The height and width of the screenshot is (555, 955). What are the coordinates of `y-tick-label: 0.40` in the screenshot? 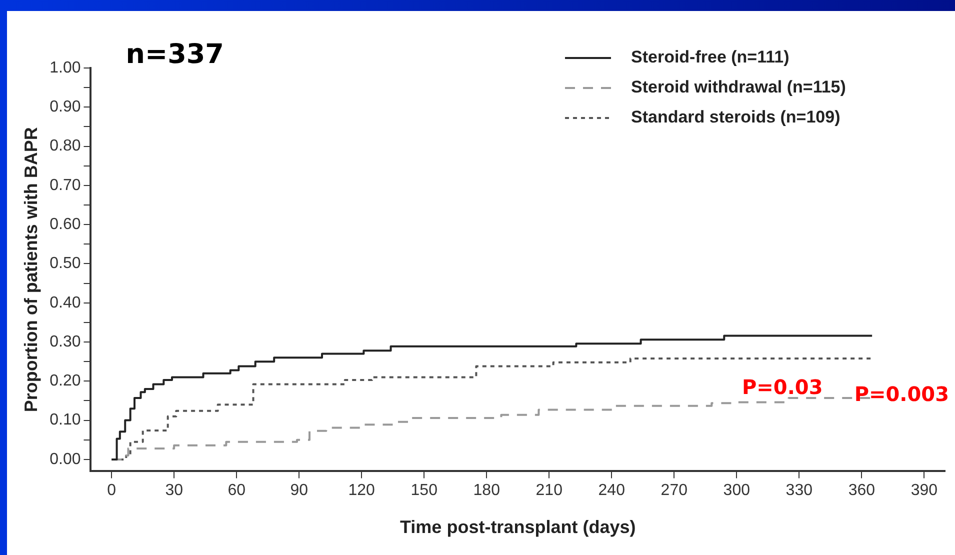 It's located at (65, 303).